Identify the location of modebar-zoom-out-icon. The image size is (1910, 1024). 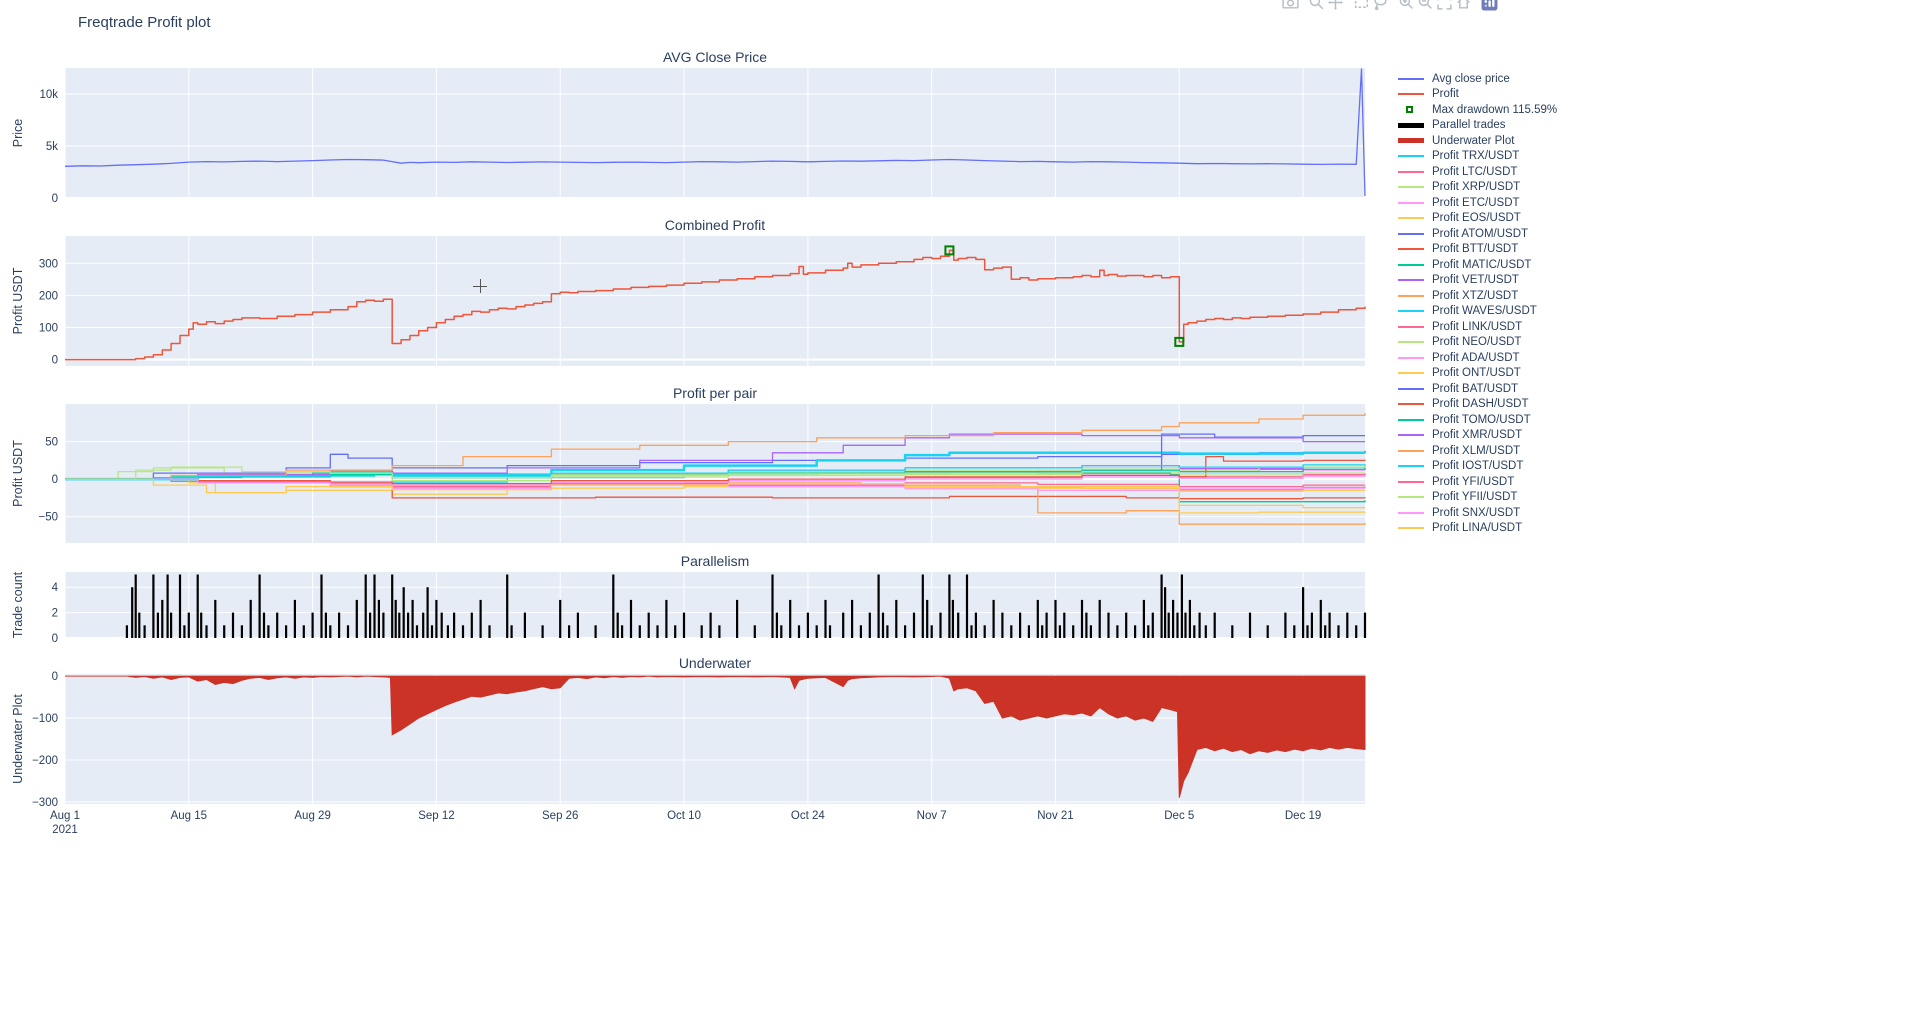
(1425, 5).